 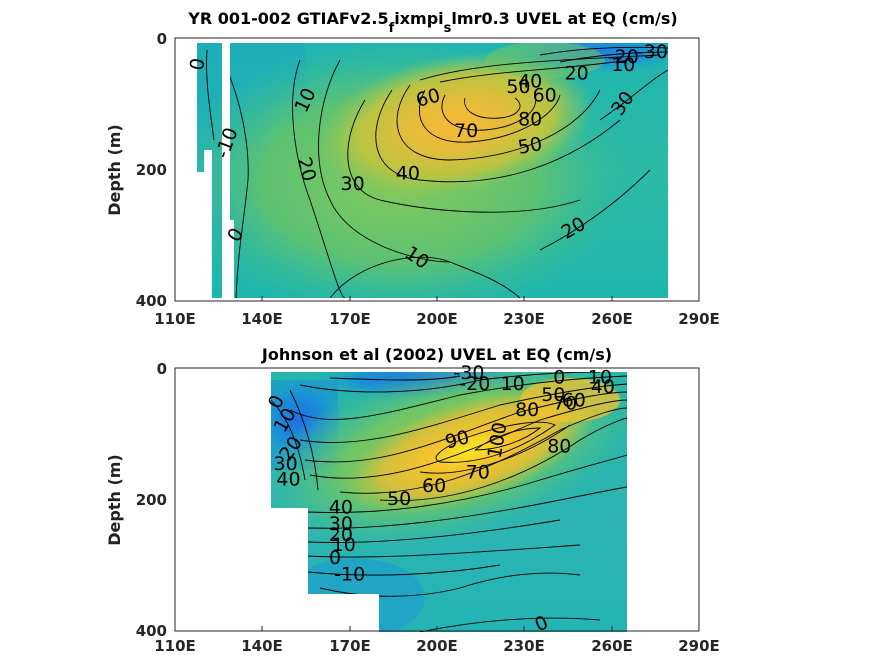 What do you see at coordinates (349, 575) in the screenshot?
I see `contour-label: -10` at bounding box center [349, 575].